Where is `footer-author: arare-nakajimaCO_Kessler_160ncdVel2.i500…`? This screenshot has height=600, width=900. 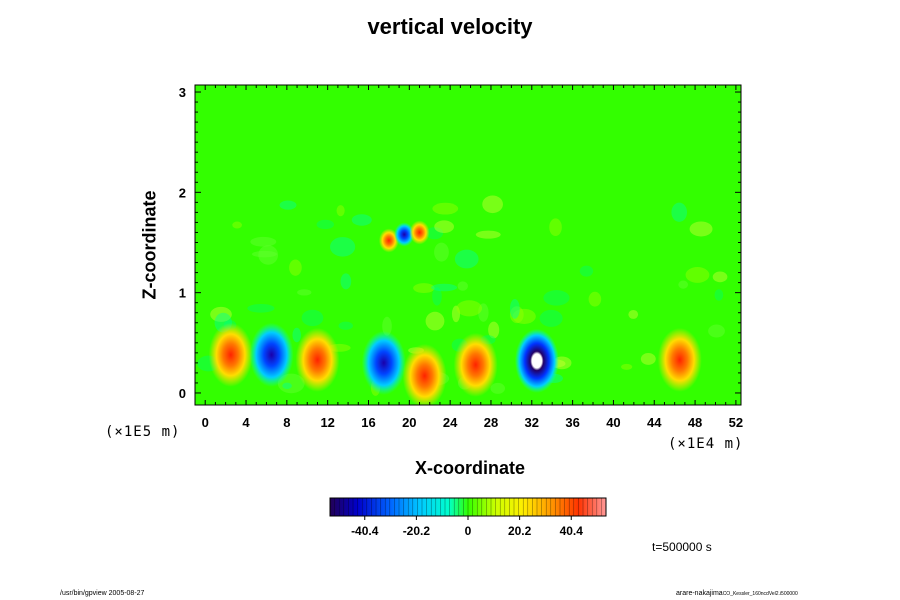 footer-author: arare-nakajimaCO_Kessler_160ncdVel2.i500… is located at coordinates (737, 593).